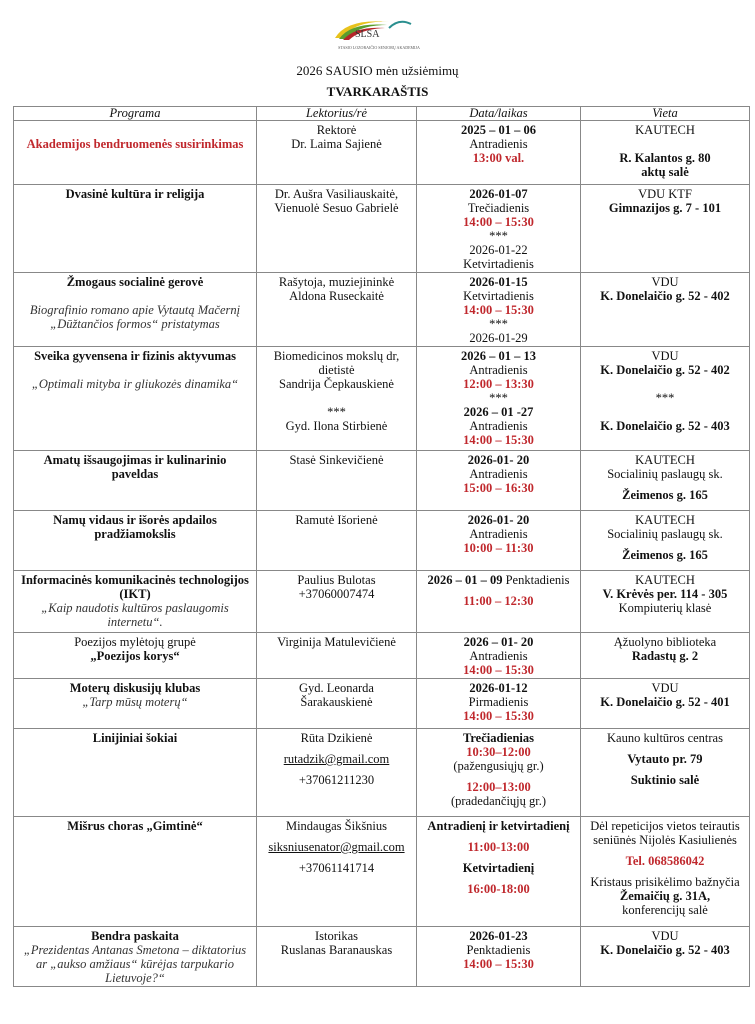 The image size is (755, 1024). I want to click on cell-line: Akademijos bendruomenės susirinkimas, so click(135, 144).